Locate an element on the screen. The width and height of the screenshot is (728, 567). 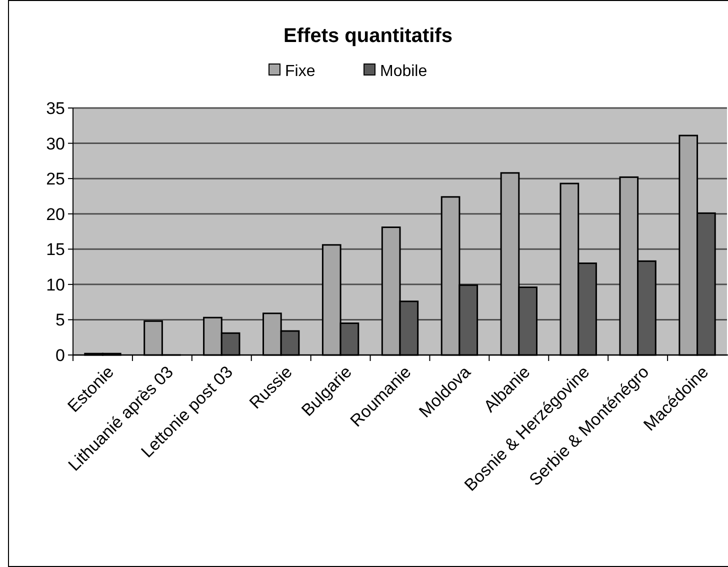
y-tick-label: 30 is located at coordinates (55, 144).